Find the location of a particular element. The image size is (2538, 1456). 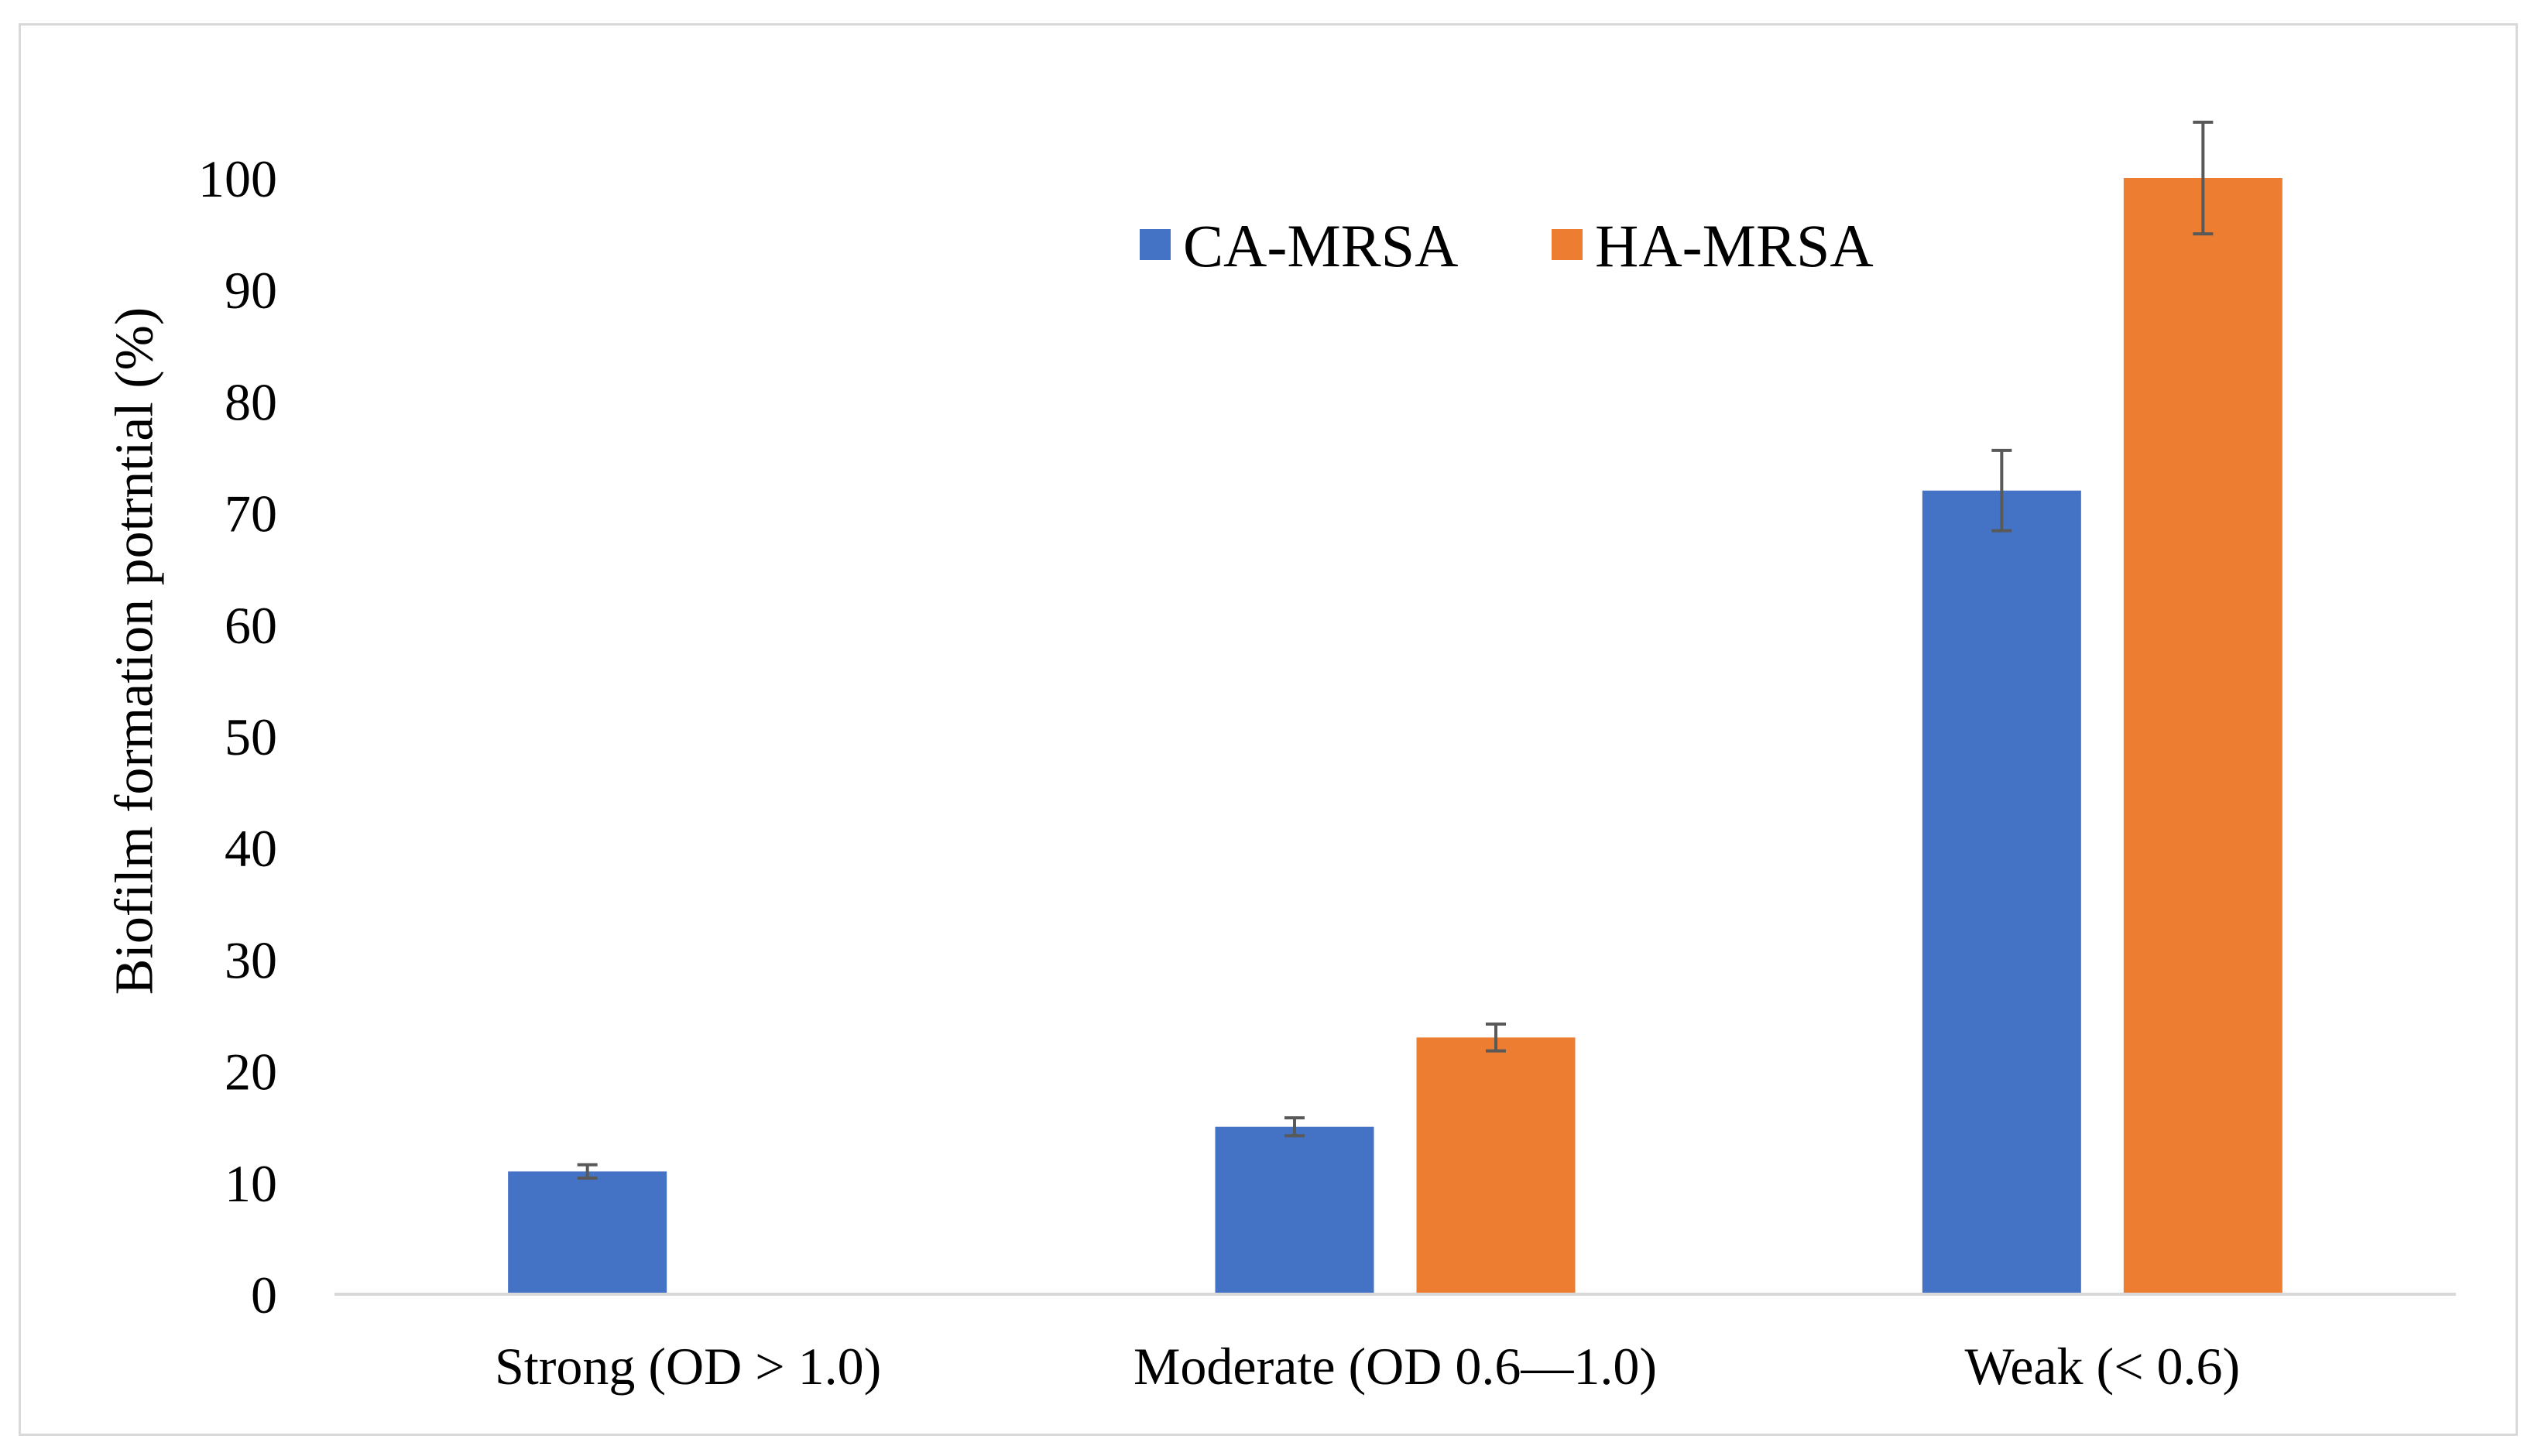

y-tick-label: 60 is located at coordinates (251, 626).